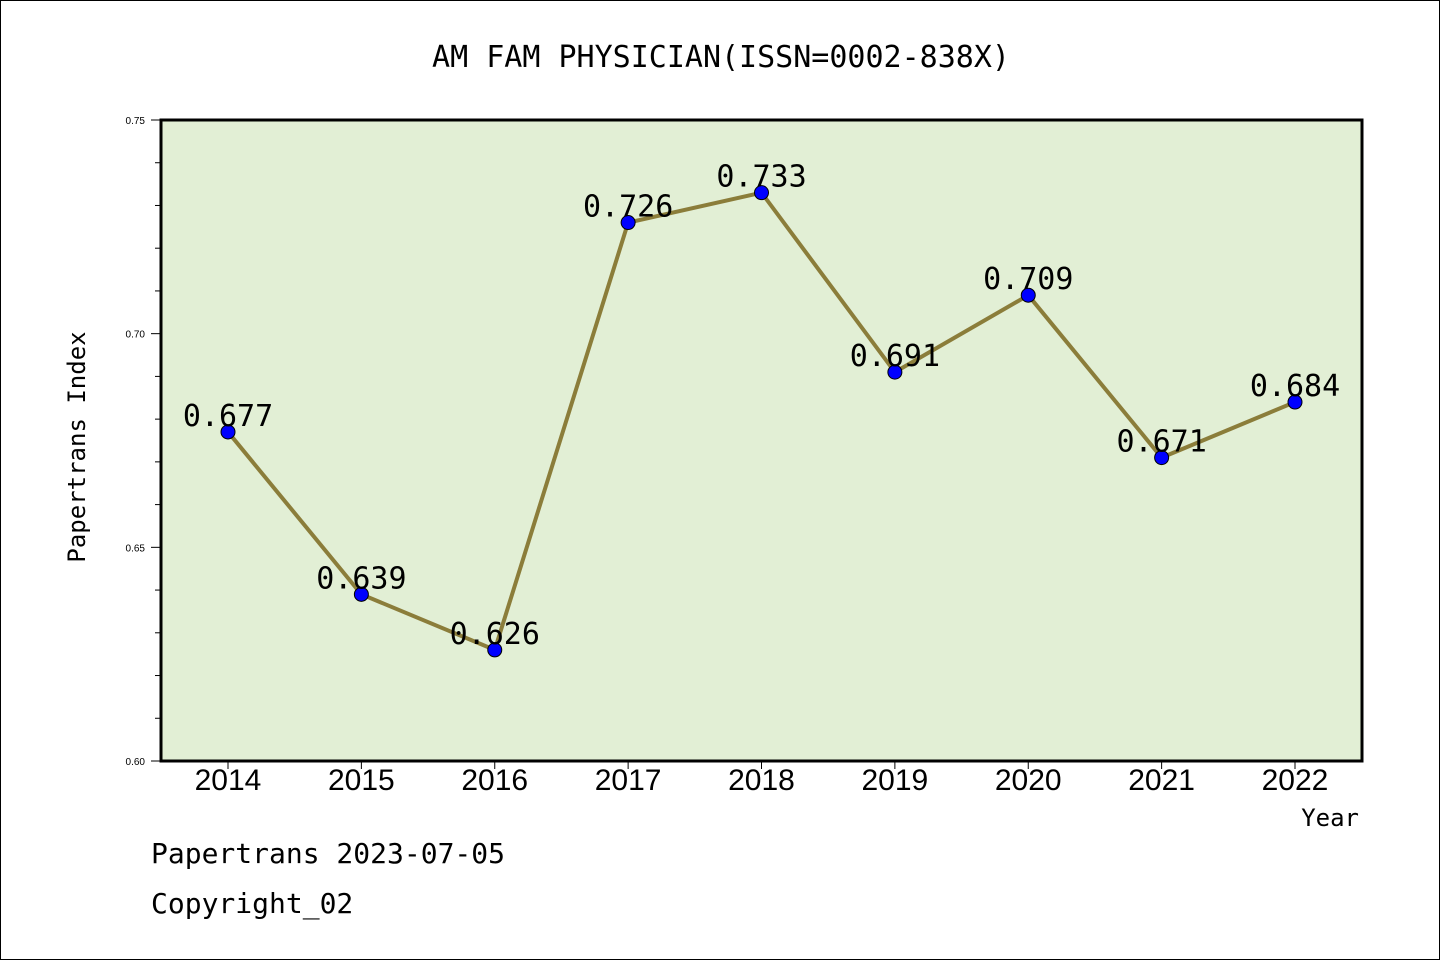 The image size is (1440, 960). What do you see at coordinates (1028, 279) in the screenshot?
I see `data-label: 0.709` at bounding box center [1028, 279].